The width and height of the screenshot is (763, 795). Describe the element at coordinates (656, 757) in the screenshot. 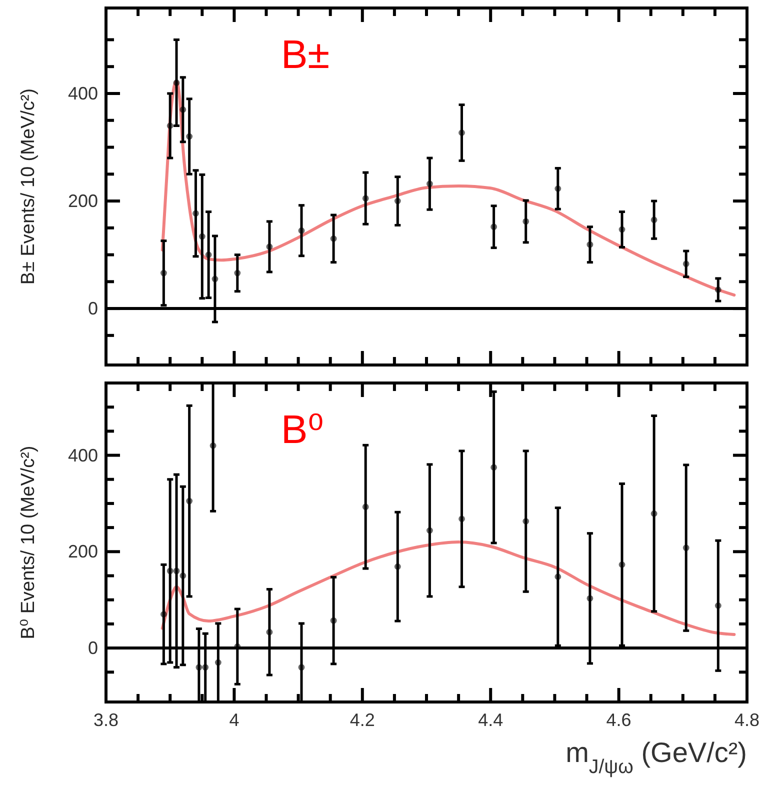

I see `x-axis-title: m$_{J/ψω}$ (GeV/c²)` at that location.